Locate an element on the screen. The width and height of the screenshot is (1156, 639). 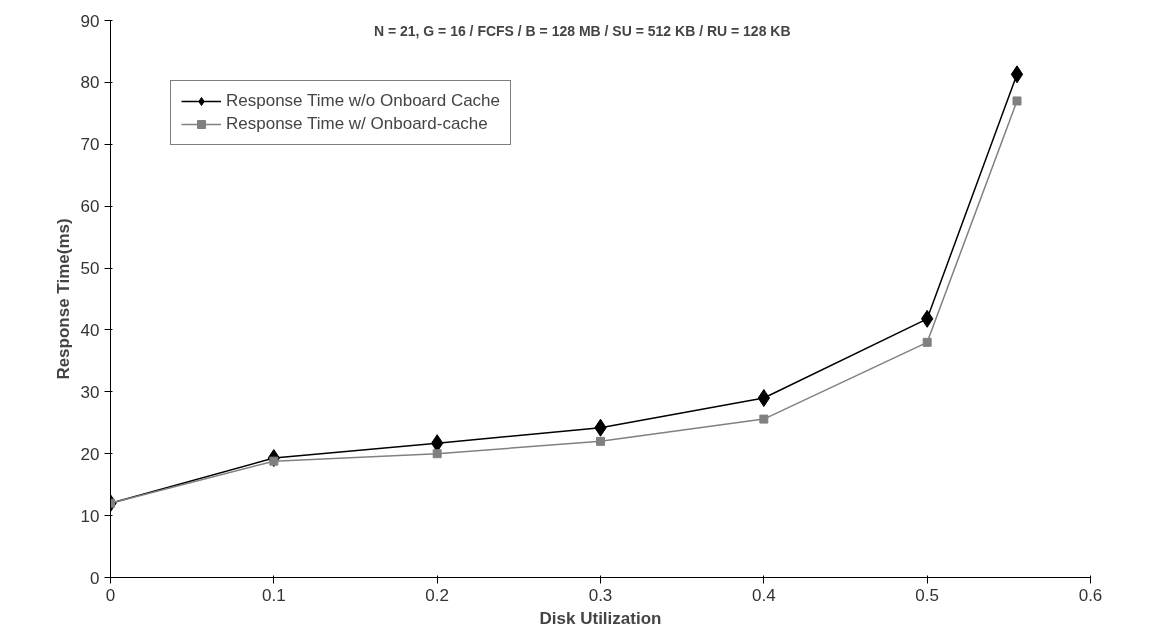
x-tick-label: 0.6 is located at coordinates (1090, 595).